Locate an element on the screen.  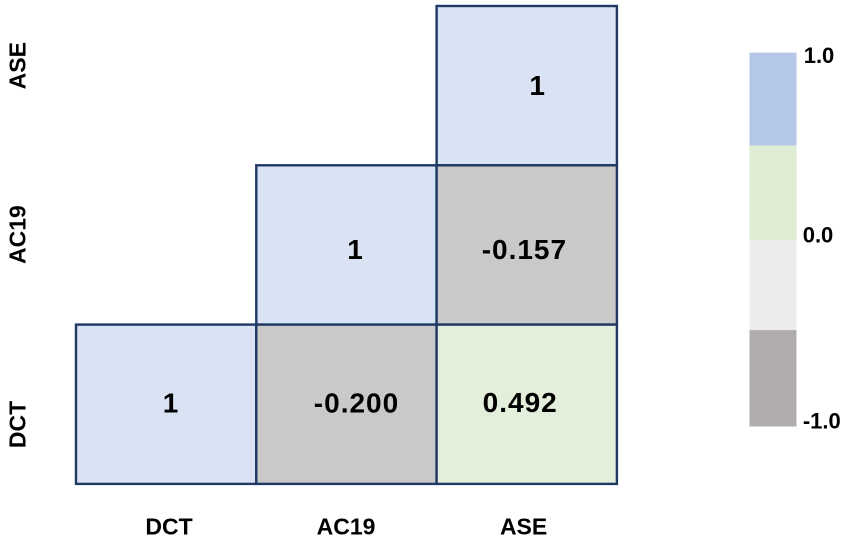
svg-text: -0.157 is located at coordinates (524, 249).